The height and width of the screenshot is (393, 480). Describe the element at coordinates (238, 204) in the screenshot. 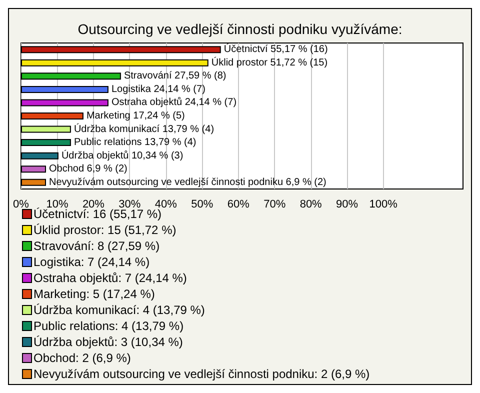

I see `x-tick-label: 60%` at that location.